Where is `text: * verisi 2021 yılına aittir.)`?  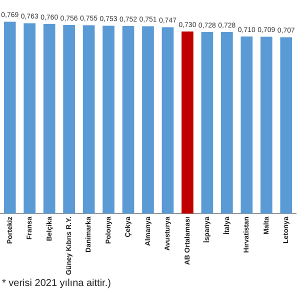
text: * verisi 2021 yılına aittir.) is located at coordinates (57, 283).